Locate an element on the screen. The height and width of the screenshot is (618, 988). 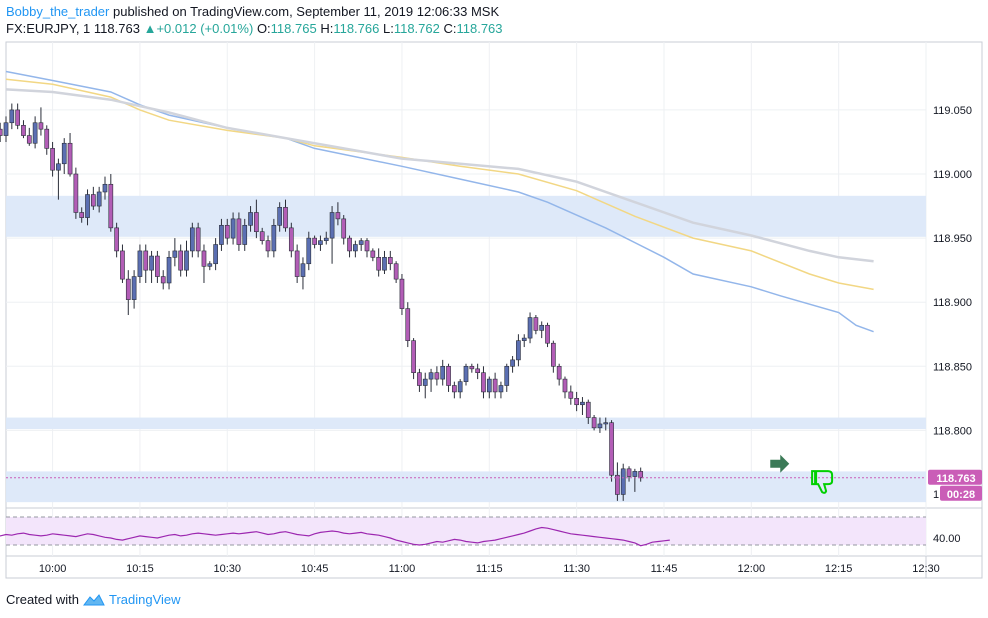
x-tick-label: 11:30 is located at coordinates (576, 569).